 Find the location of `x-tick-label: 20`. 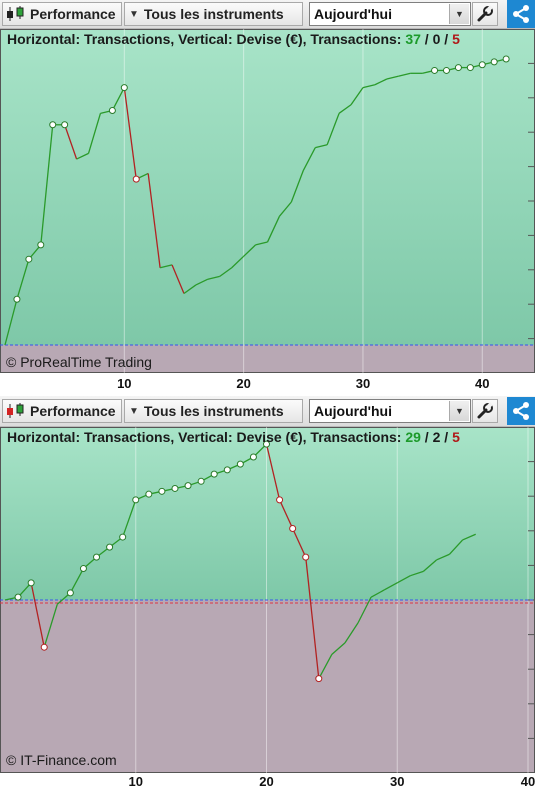

x-tick-label: 20 is located at coordinates (266, 781).